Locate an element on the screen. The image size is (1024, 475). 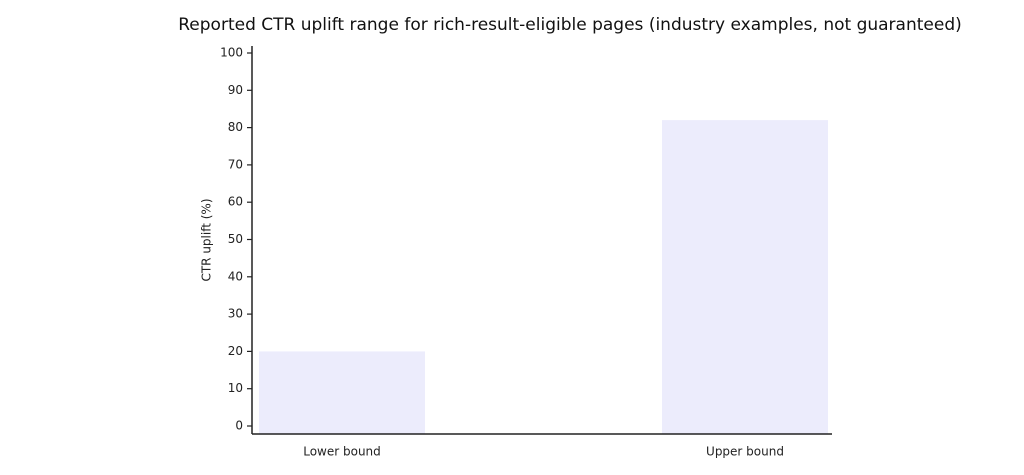
y-tick-label: 30 is located at coordinates (235, 314).